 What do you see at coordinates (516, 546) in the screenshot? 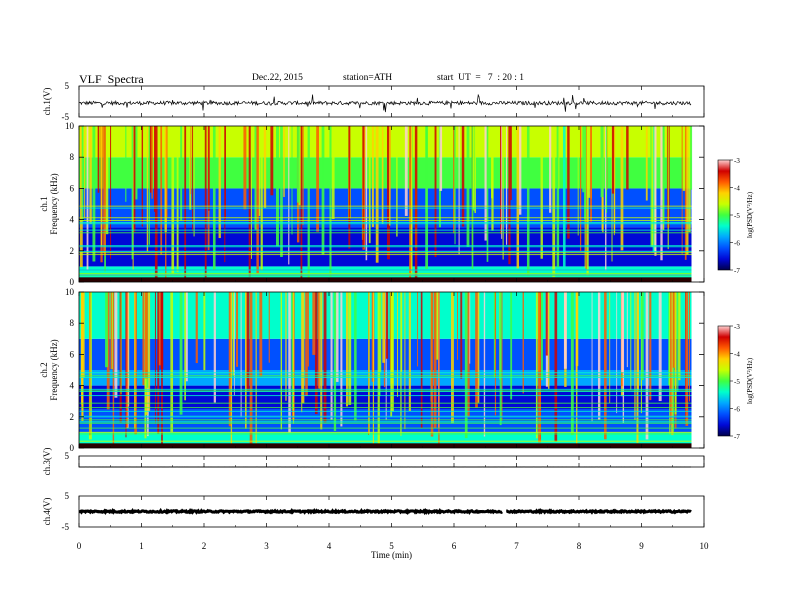
I see `x-tick-label: 7` at bounding box center [516, 546].